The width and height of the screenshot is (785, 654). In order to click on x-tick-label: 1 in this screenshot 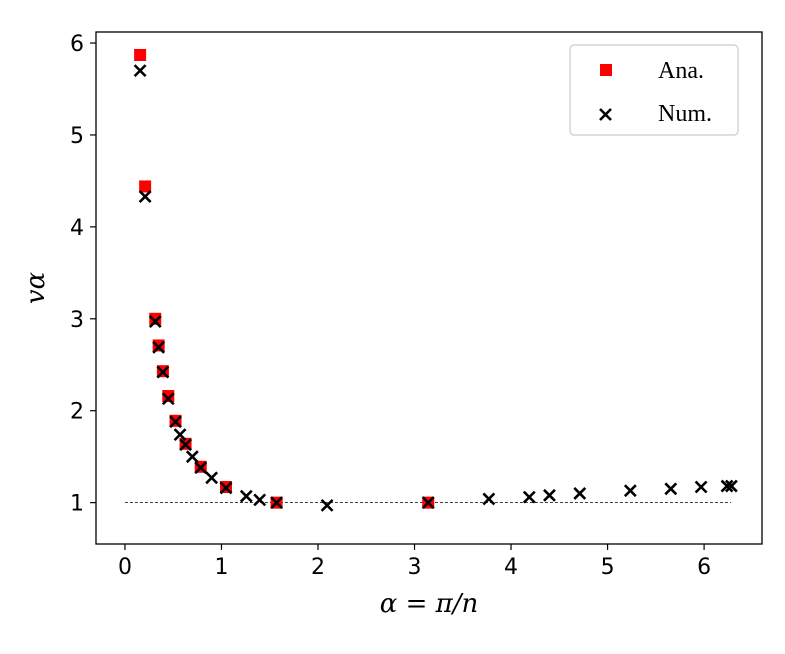, I will do `click(221, 567)`.